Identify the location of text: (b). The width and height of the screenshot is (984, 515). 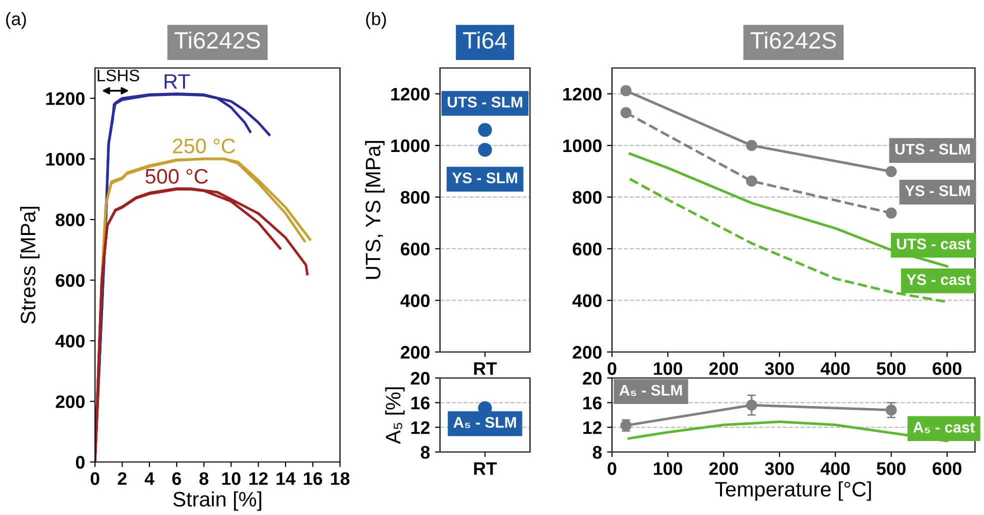
(376, 20).